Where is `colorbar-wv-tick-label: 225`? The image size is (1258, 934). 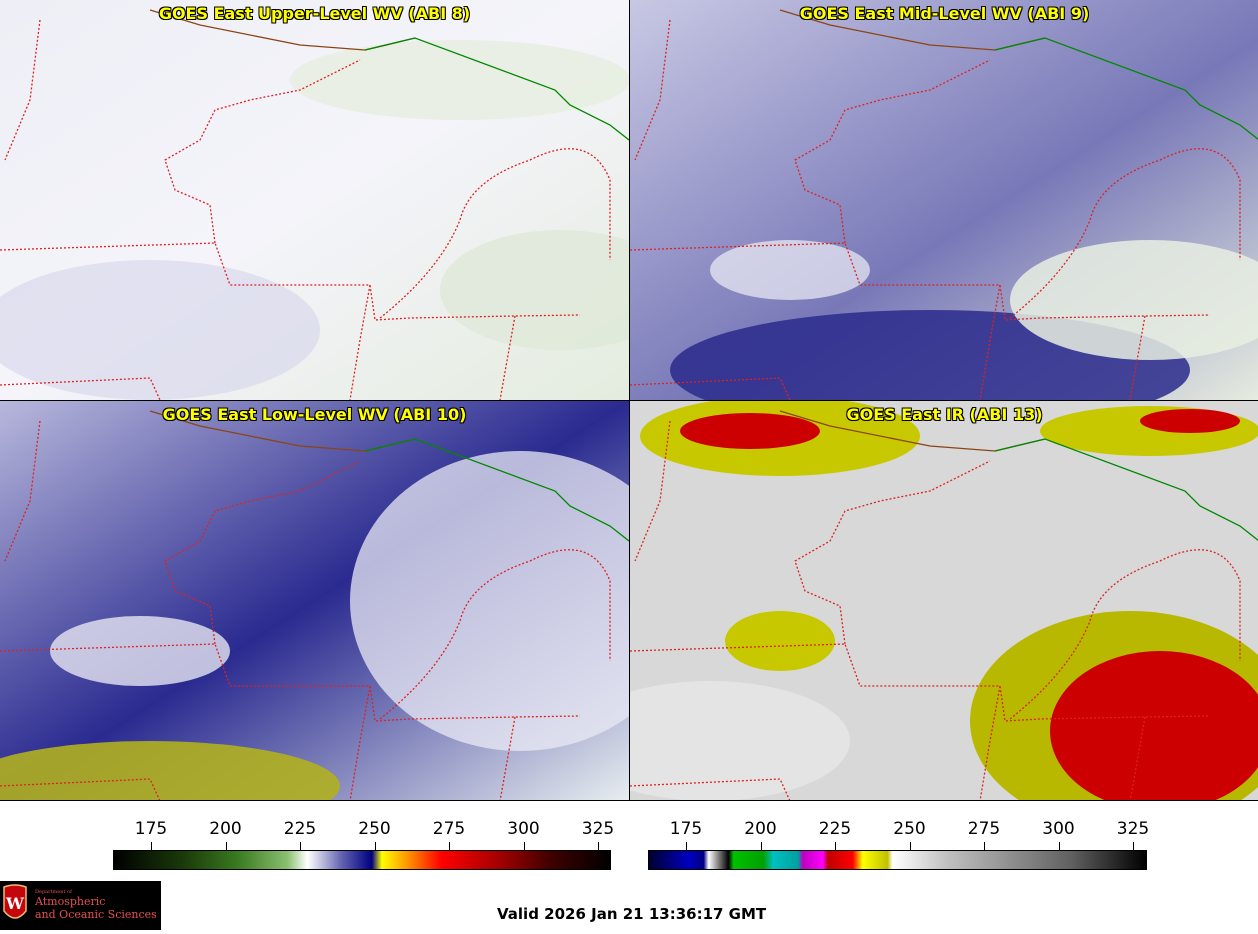 colorbar-wv-tick-label: 225 is located at coordinates (300, 829).